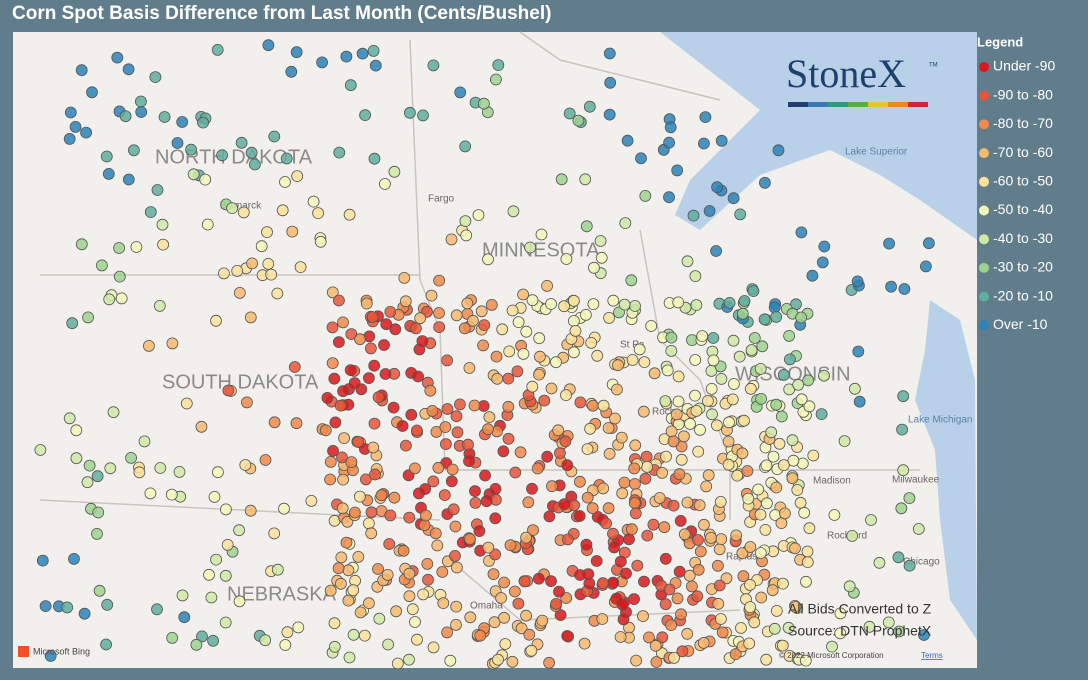  I want to click on place-label: Milwaukee, so click(916, 480).